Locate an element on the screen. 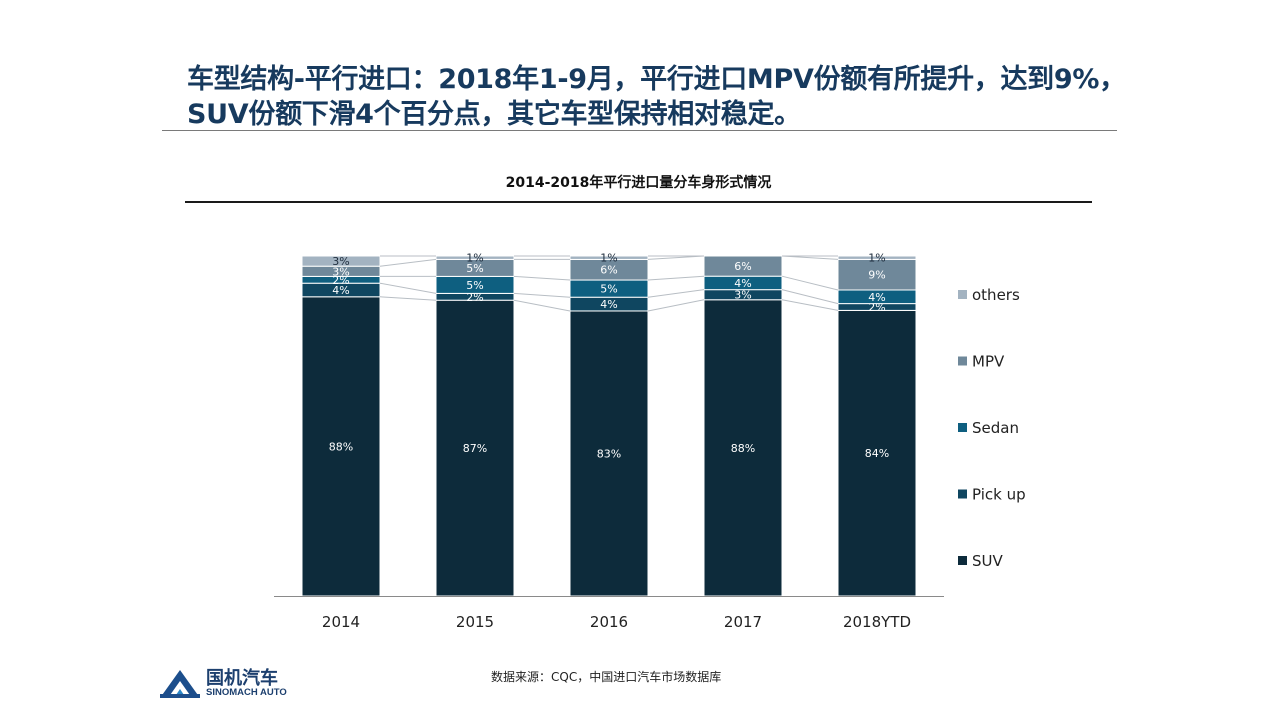  legend-swatch-suv is located at coordinates (962, 560).